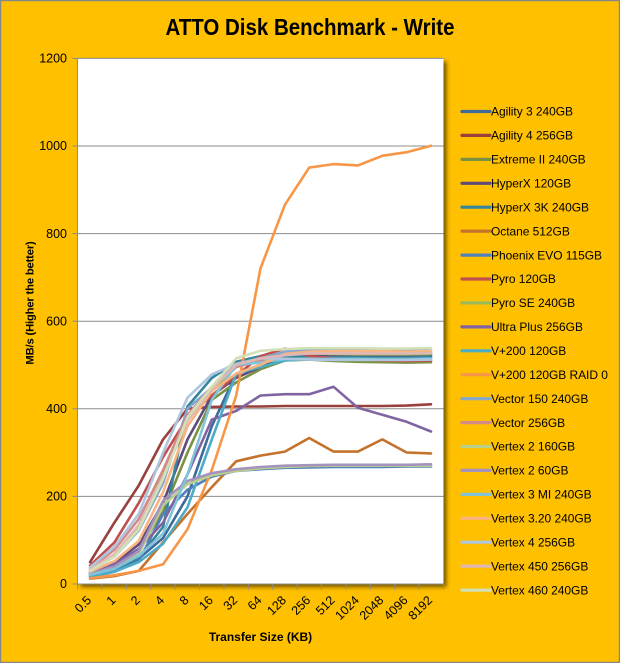  What do you see at coordinates (539, 590) in the screenshot?
I see `svg-text: Vertex 460 240GB` at bounding box center [539, 590].